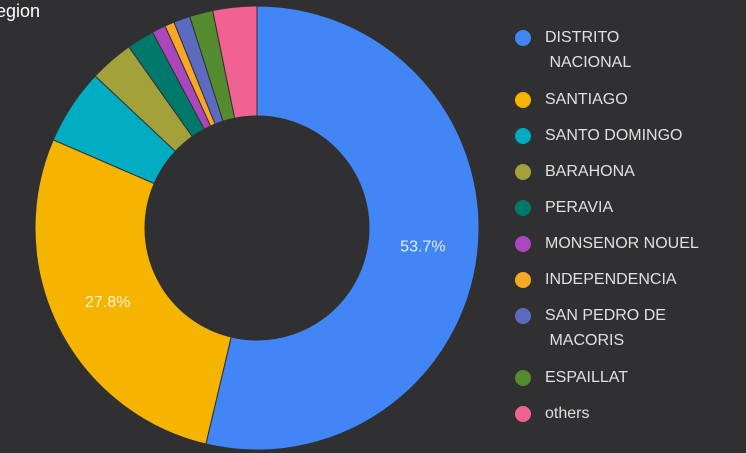 The width and height of the screenshot is (746, 453). I want to click on chart-title: egion, so click(20, 11).